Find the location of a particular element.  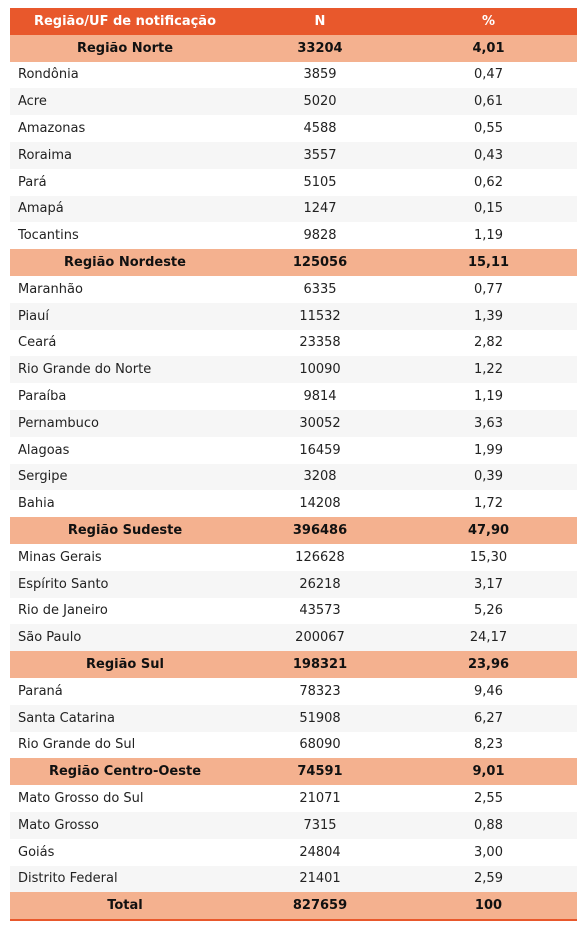

cell: São Paulo is located at coordinates (50, 638).